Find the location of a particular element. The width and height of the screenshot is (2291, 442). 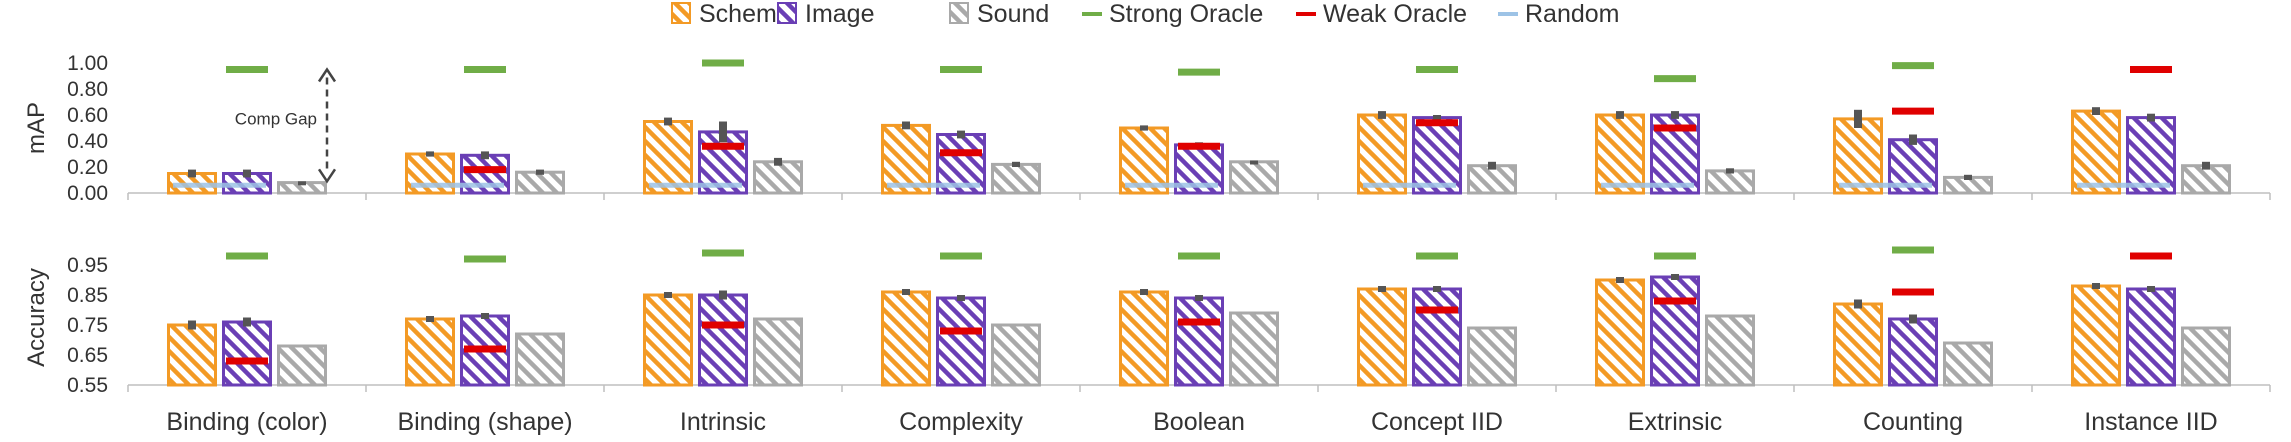

y-tick-label: 0.80 is located at coordinates (87, 89).